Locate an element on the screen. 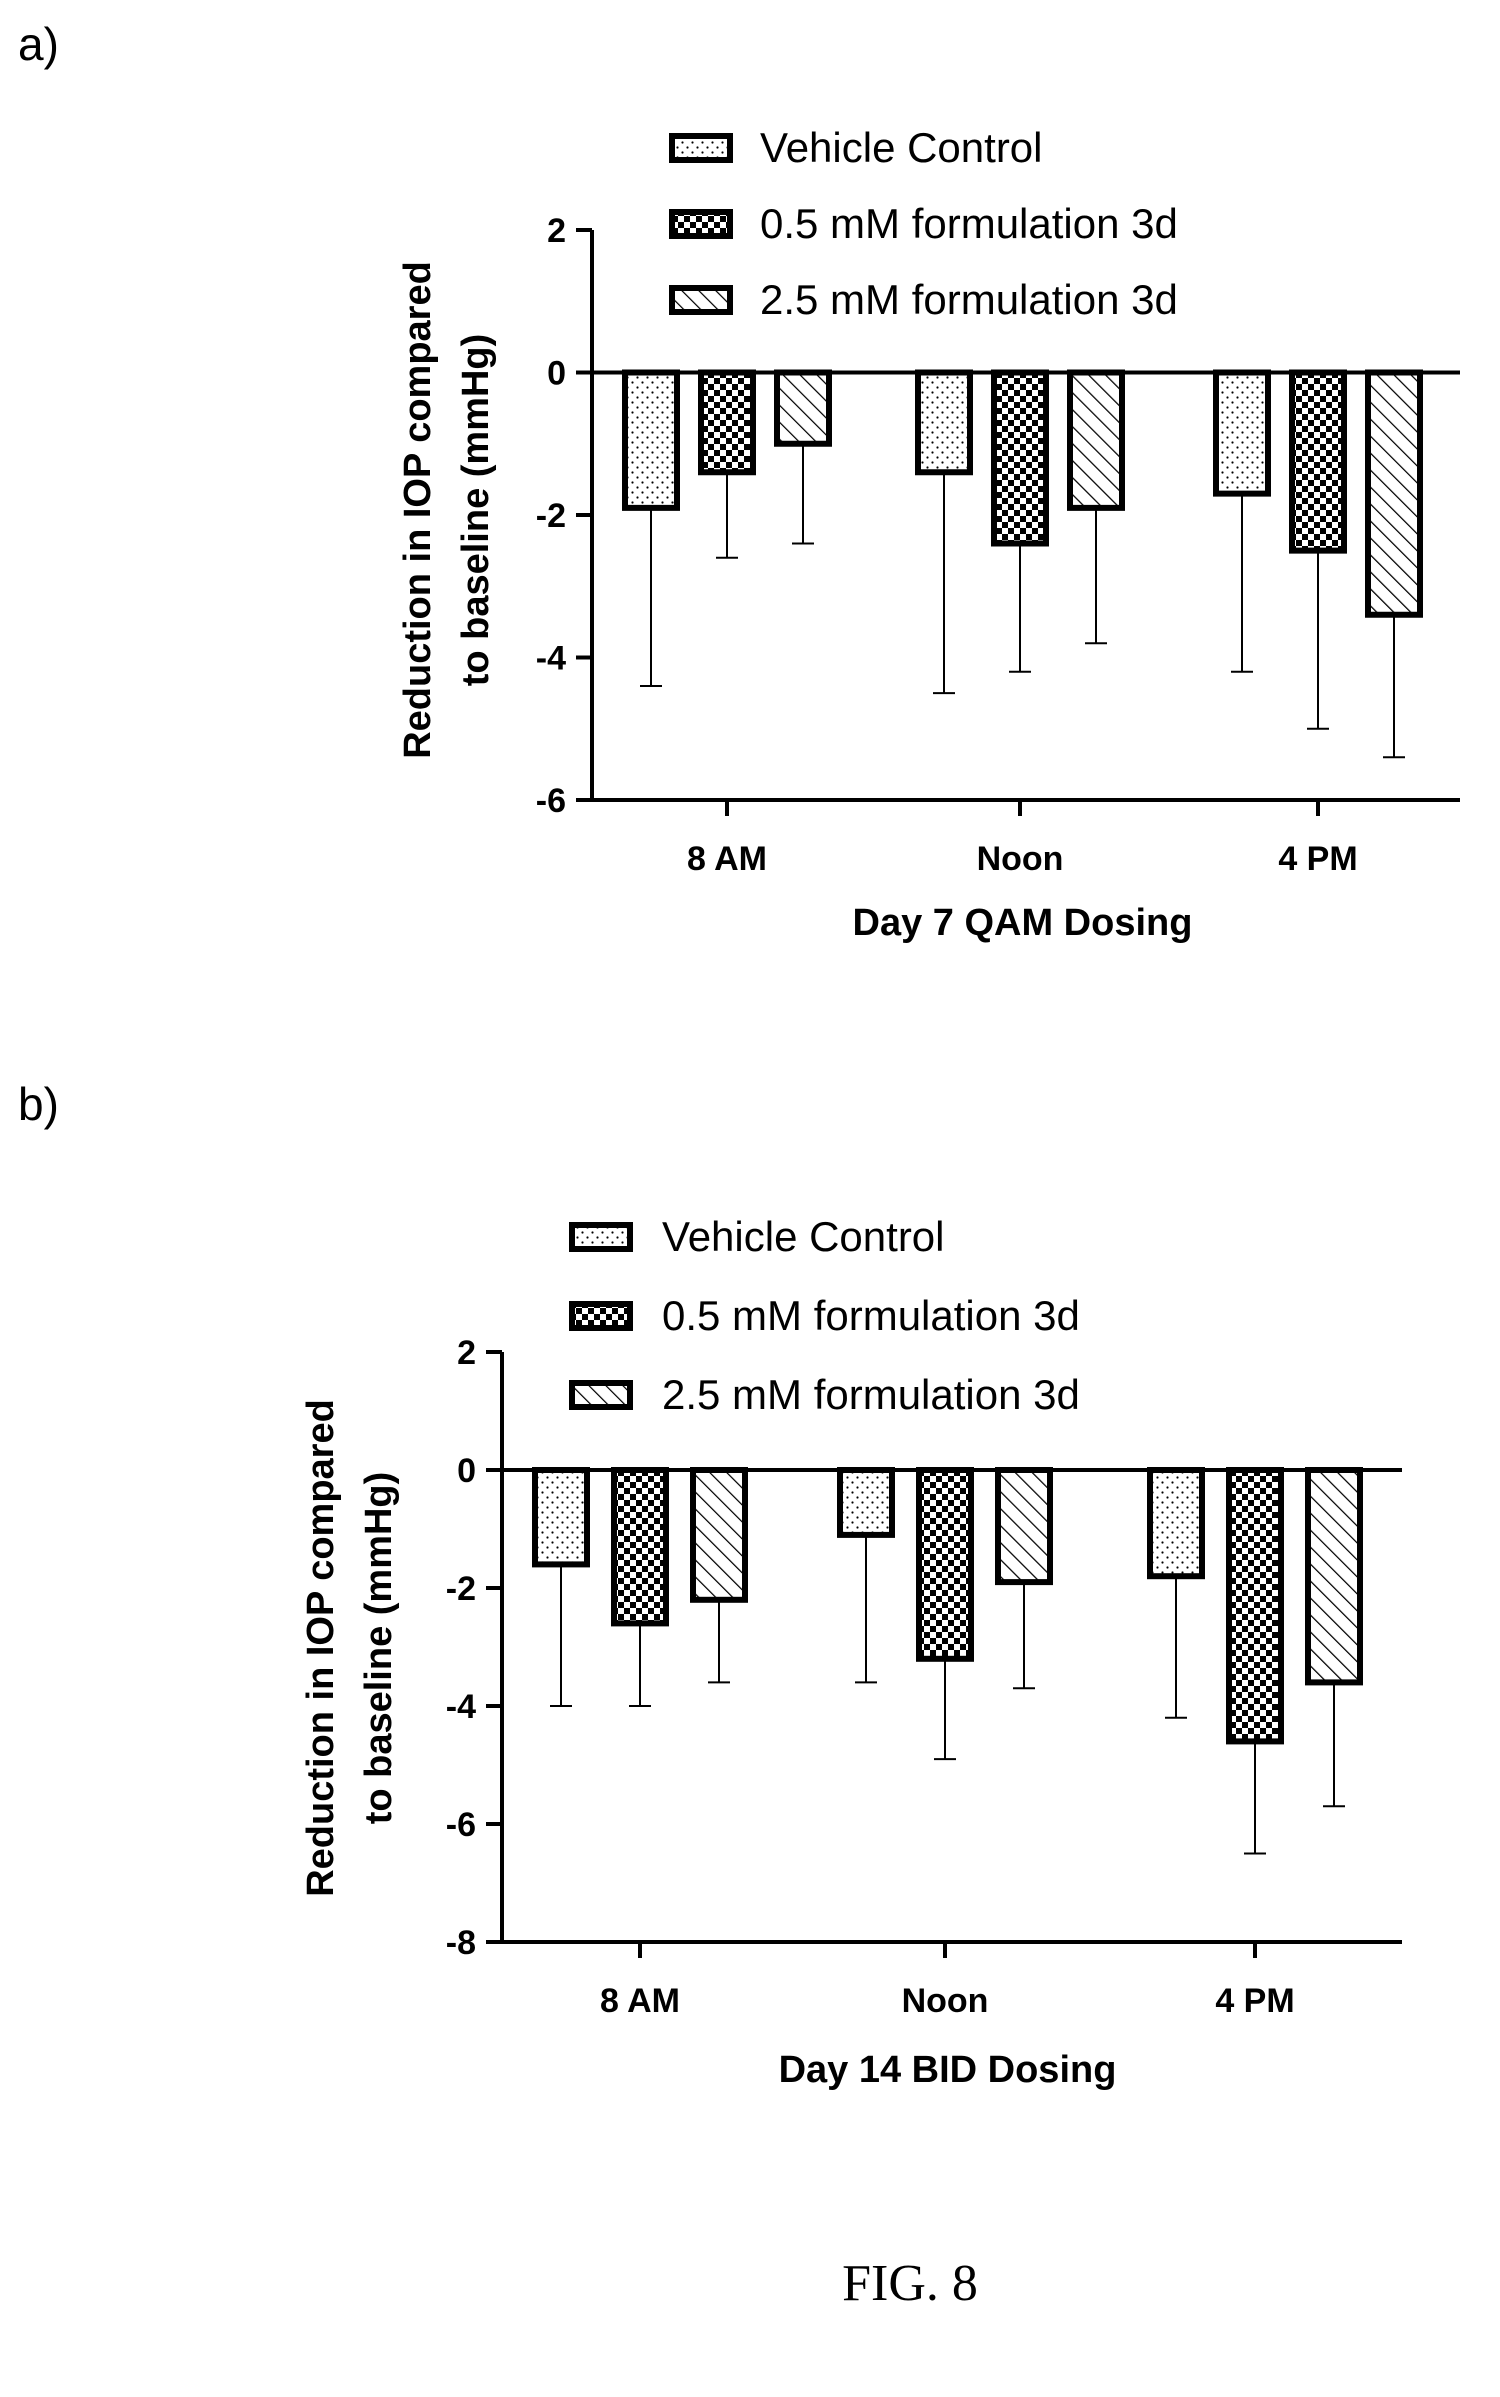 This screenshot has width=1500, height=2397. panel-label: a) is located at coordinates (38, 44).